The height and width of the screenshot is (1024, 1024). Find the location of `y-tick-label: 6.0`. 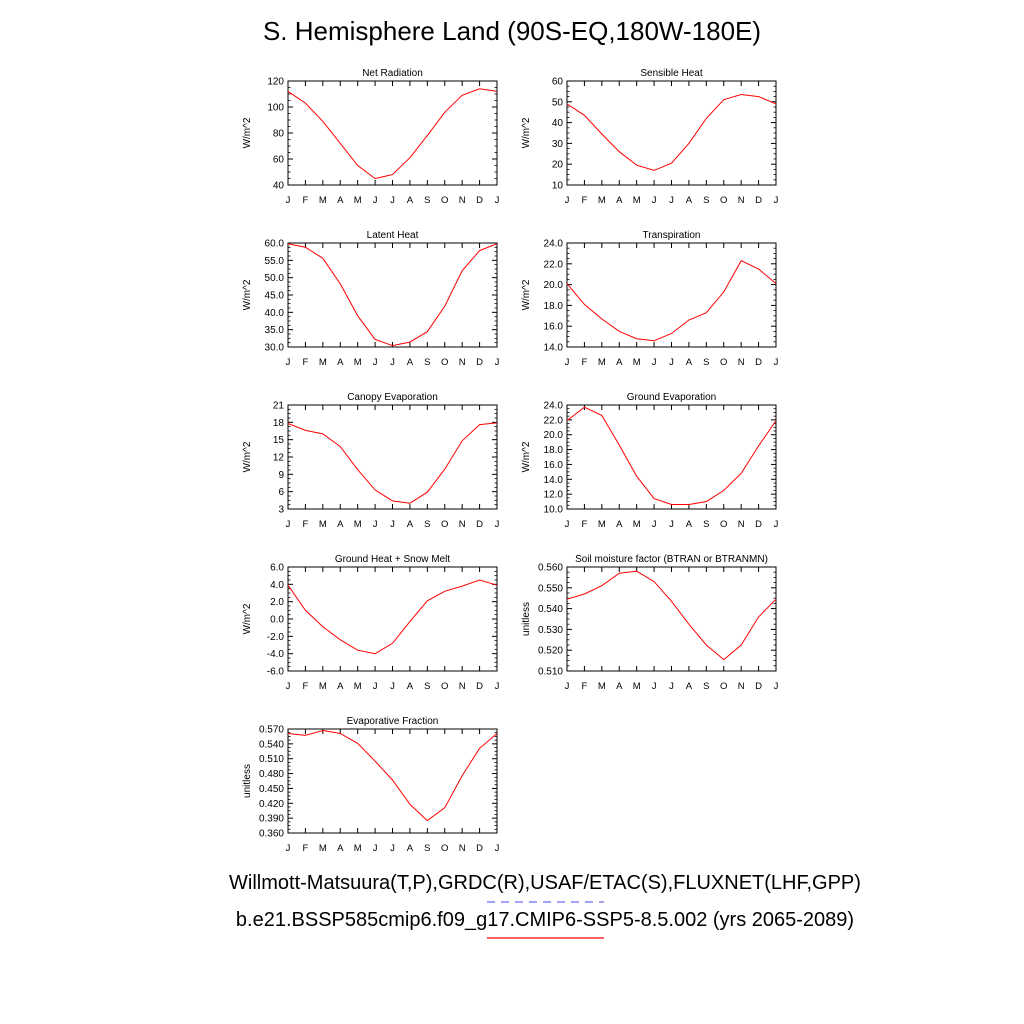

y-tick-label: 6.0 is located at coordinates (277, 568).